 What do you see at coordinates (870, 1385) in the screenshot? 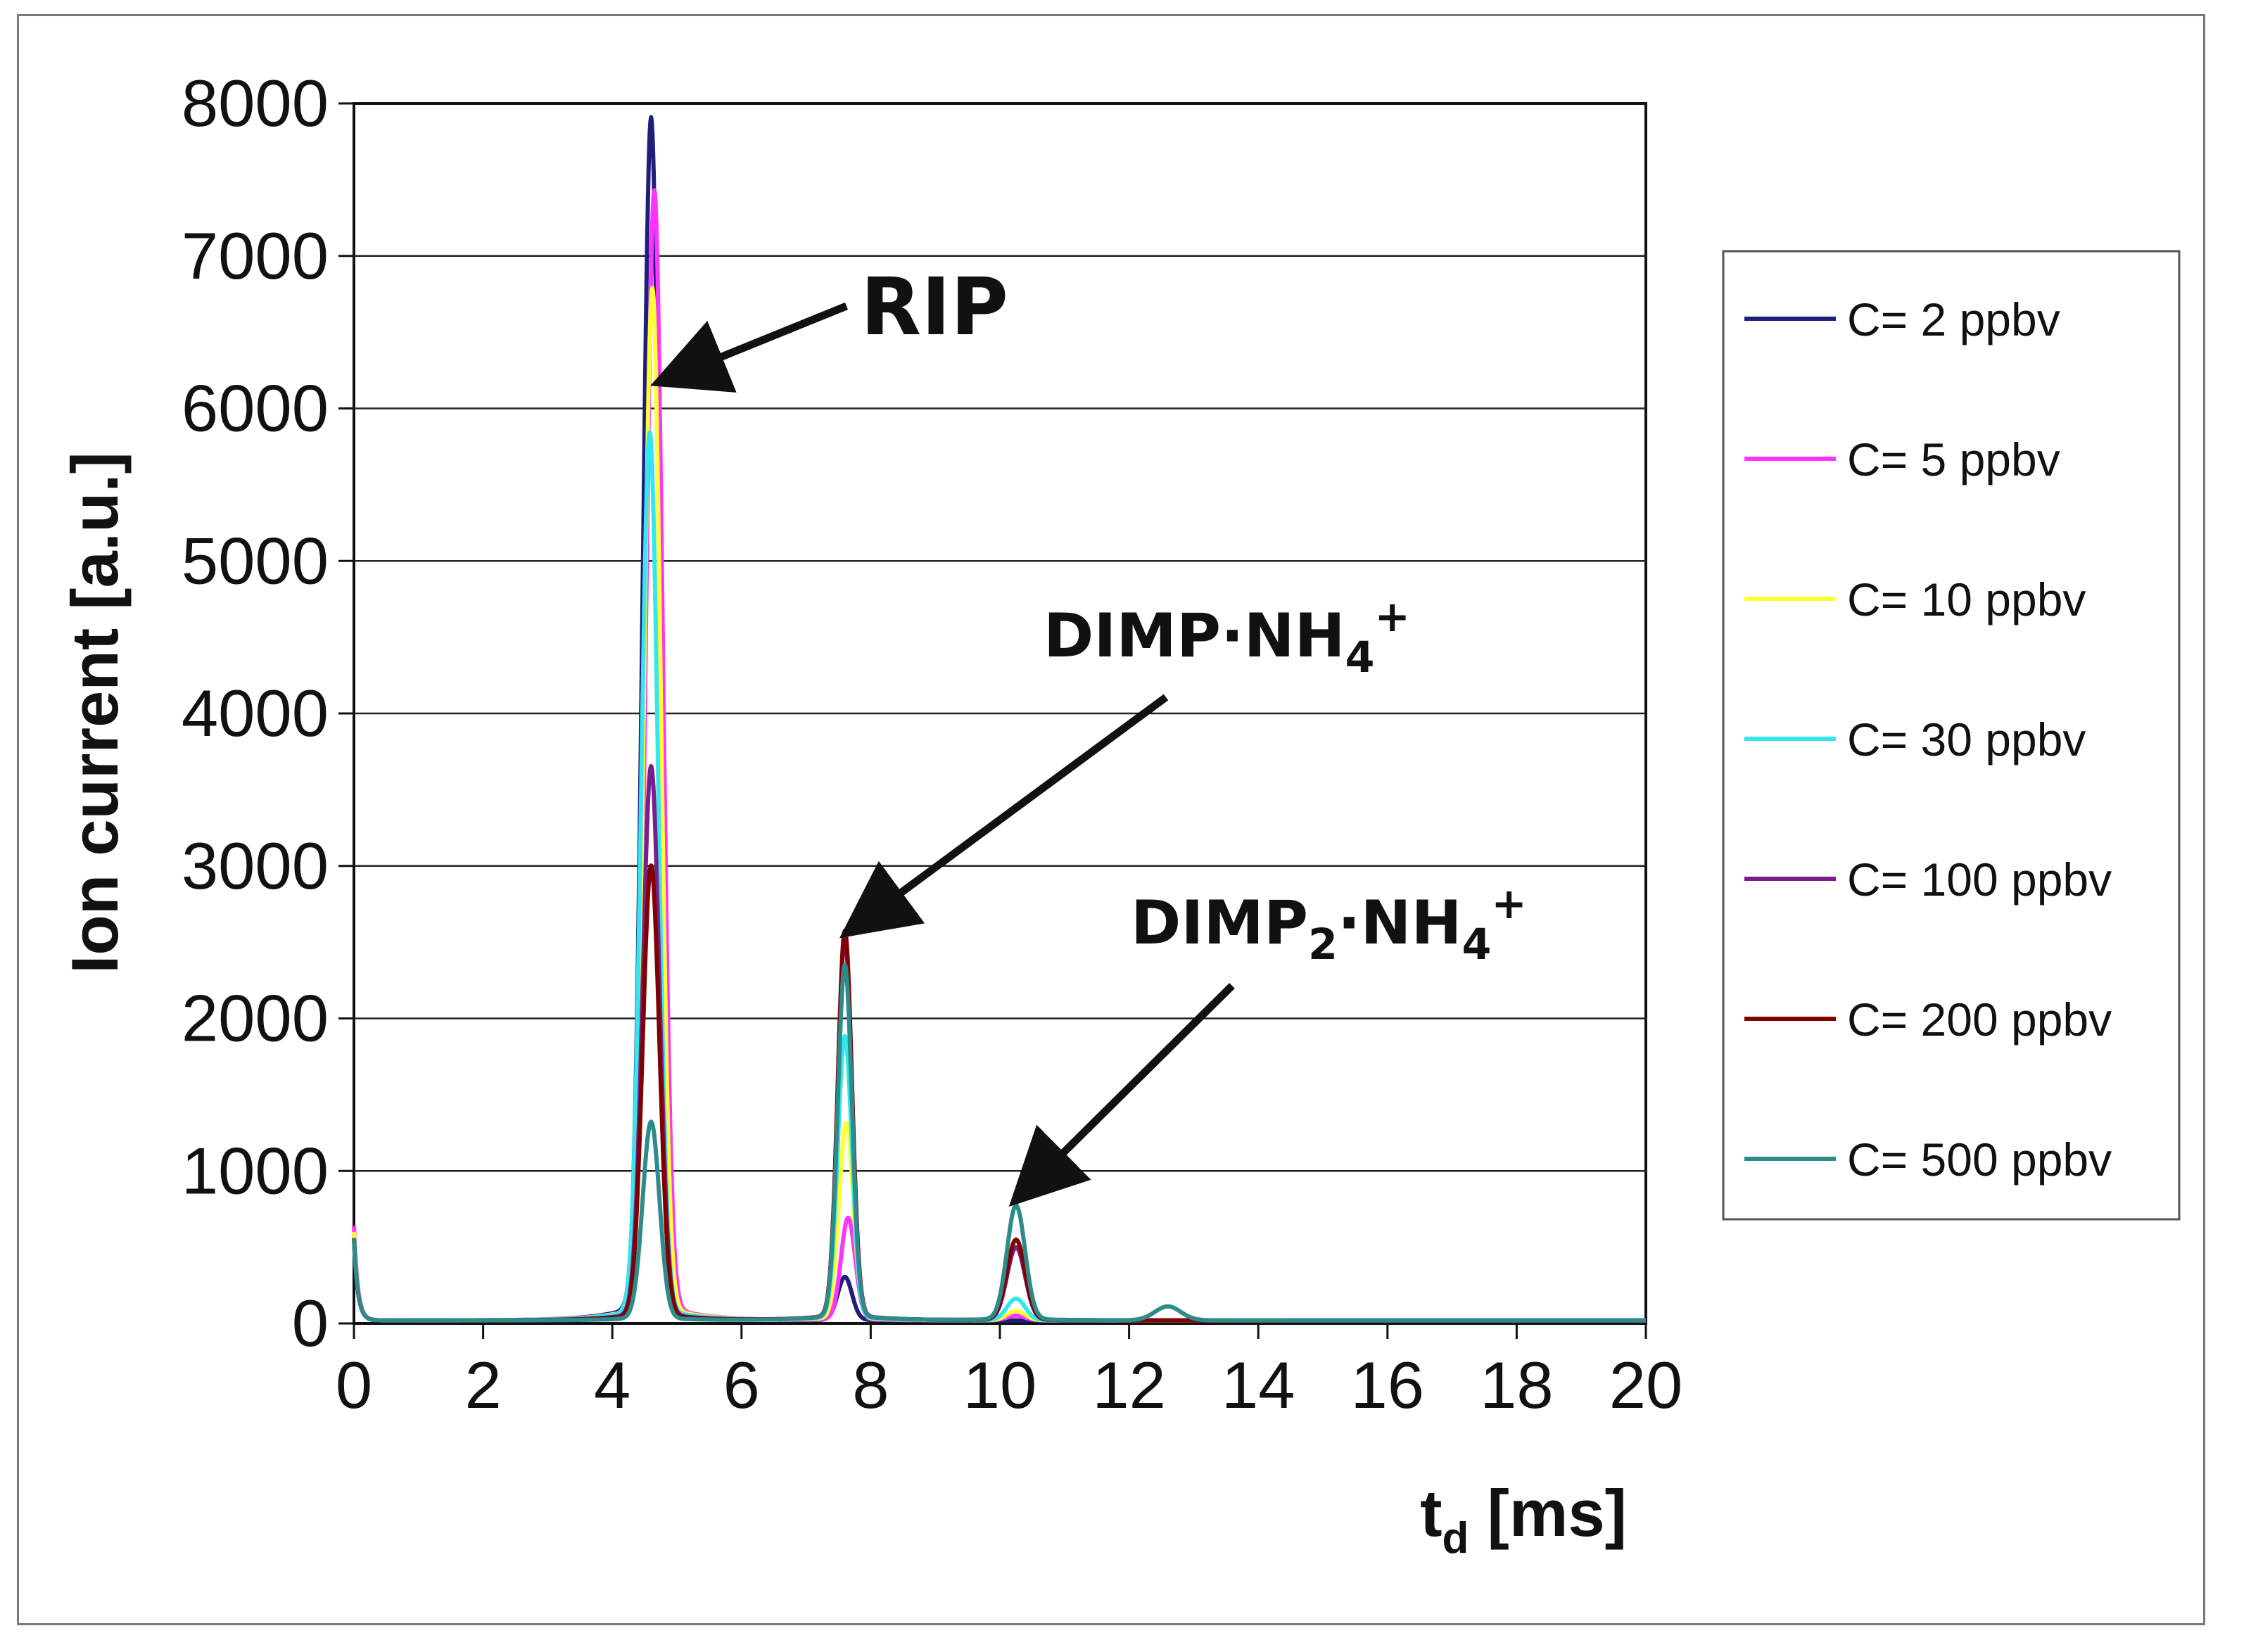
I see `x-tick-label: 8` at bounding box center [870, 1385].